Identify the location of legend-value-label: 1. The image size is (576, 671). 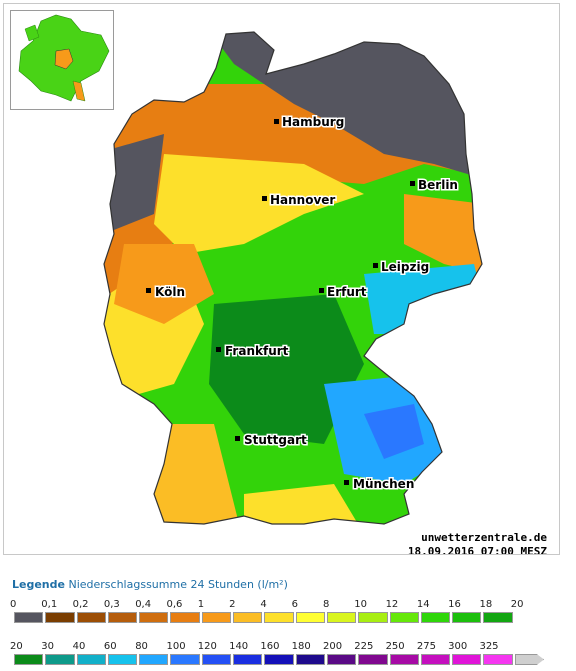
(201, 604).